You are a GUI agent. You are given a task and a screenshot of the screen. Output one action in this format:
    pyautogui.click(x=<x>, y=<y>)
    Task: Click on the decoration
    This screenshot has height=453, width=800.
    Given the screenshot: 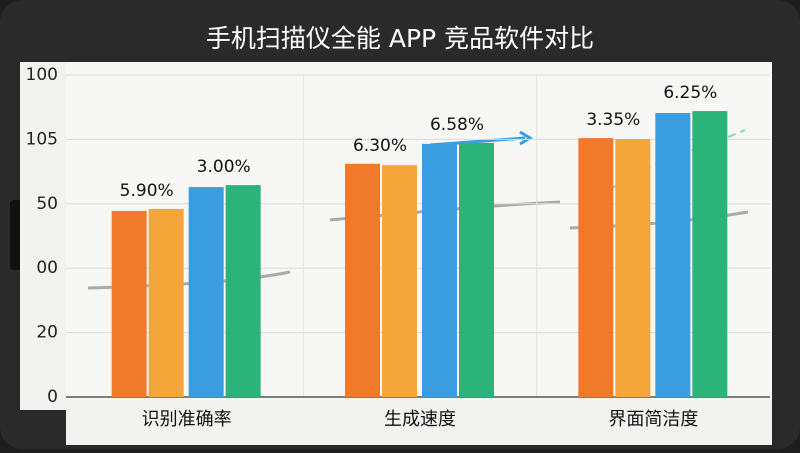 What is the action you would take?
    pyautogui.click(x=526, y=138)
    